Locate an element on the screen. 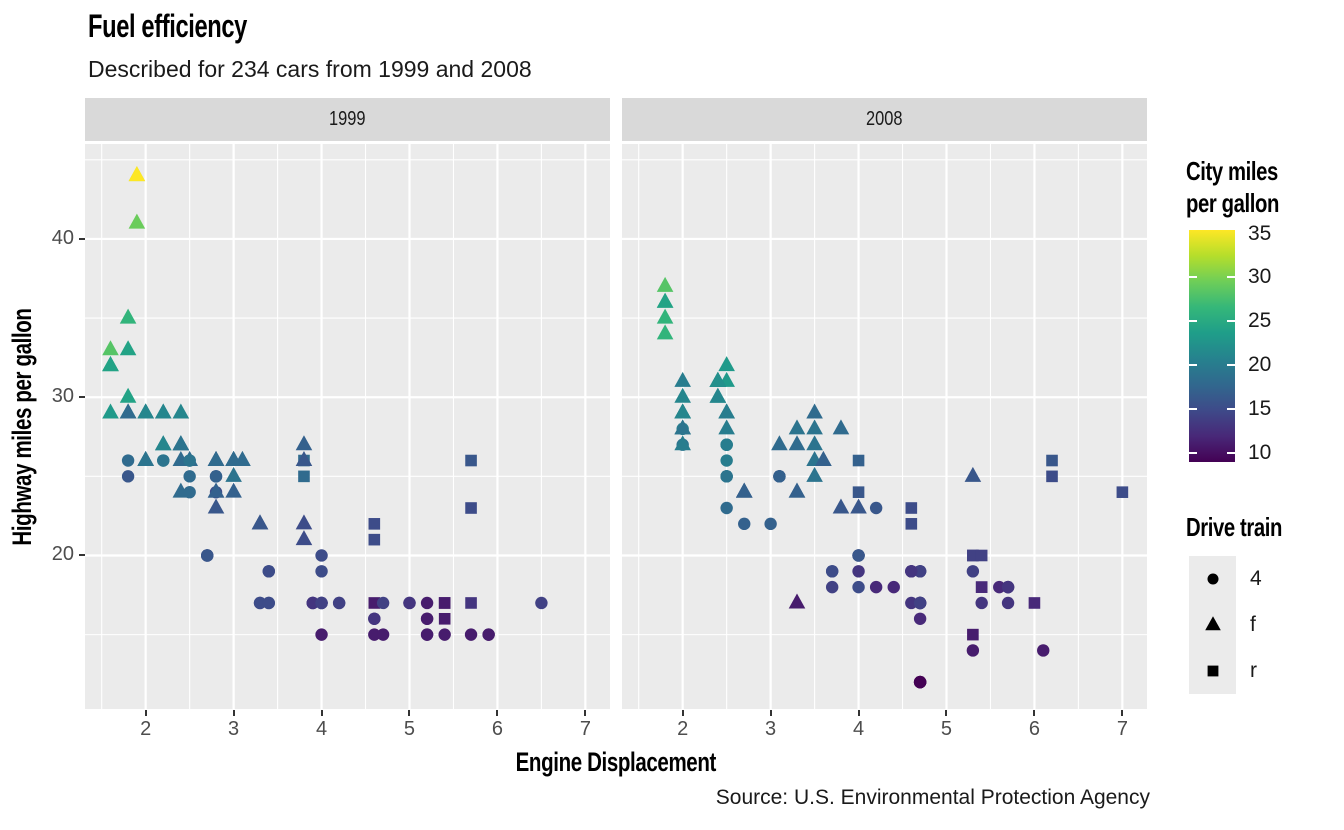 Image resolution: width=1344 pixels, height=830 pixels. x-tick-label: 6 is located at coordinates (1034, 729).